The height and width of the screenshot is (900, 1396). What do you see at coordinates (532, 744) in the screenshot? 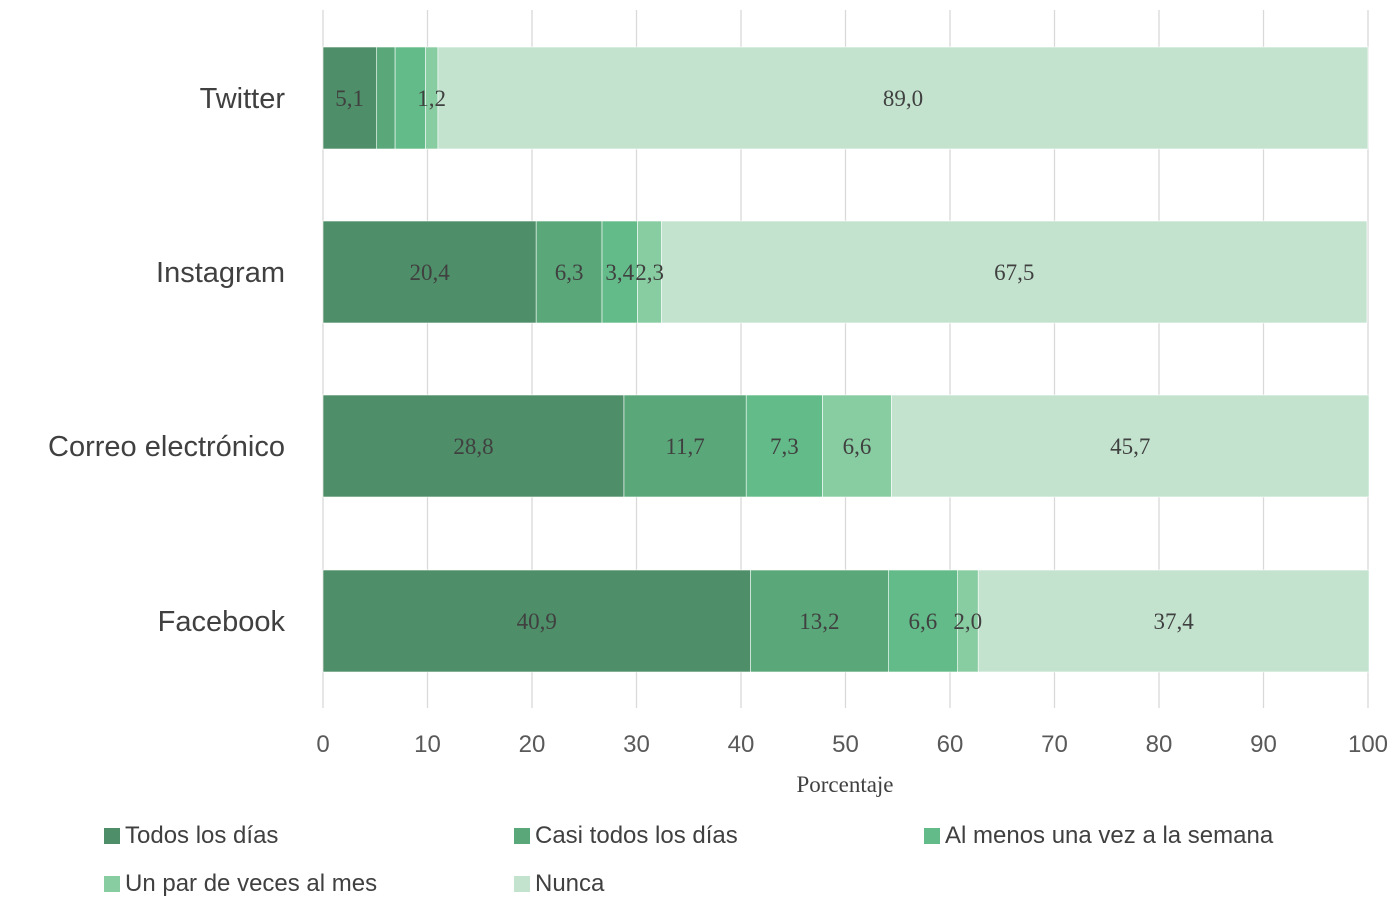
I see `x-tick-label: 20` at bounding box center [532, 744].